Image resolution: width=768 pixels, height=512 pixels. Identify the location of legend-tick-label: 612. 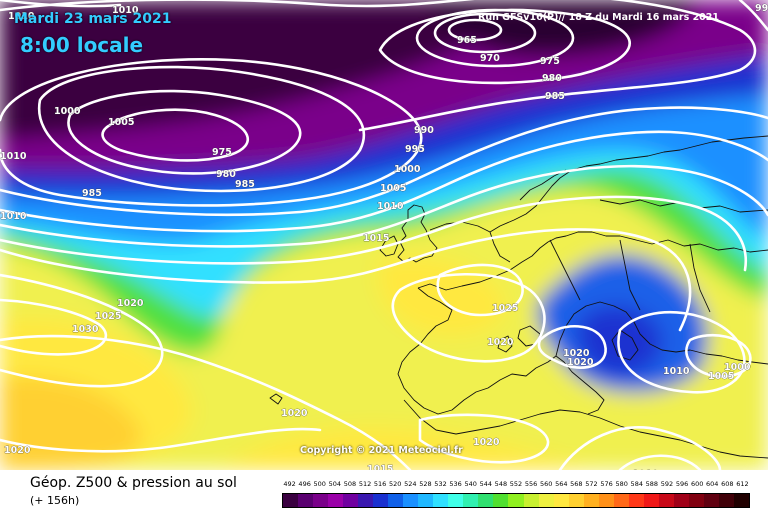
(742, 484).